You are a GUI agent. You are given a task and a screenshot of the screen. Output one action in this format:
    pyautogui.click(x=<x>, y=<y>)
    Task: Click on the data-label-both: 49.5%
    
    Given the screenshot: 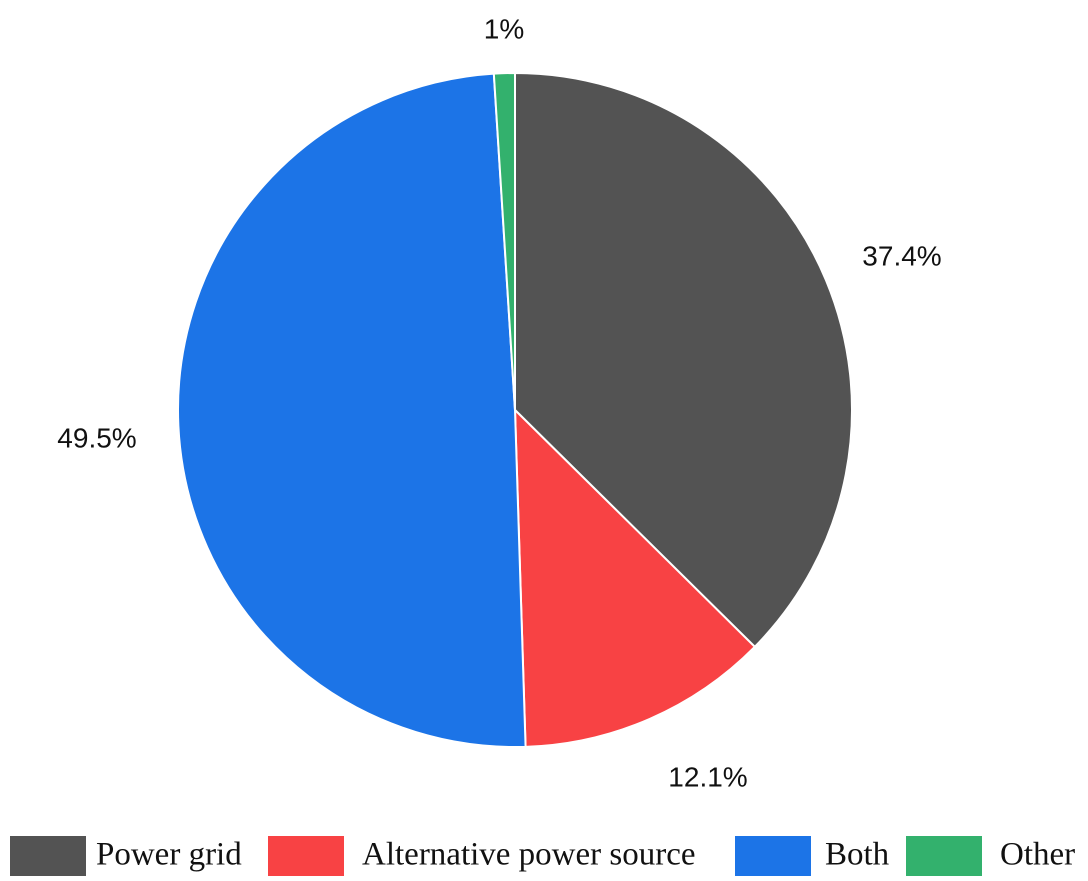 What is the action you would take?
    pyautogui.click(x=96, y=437)
    